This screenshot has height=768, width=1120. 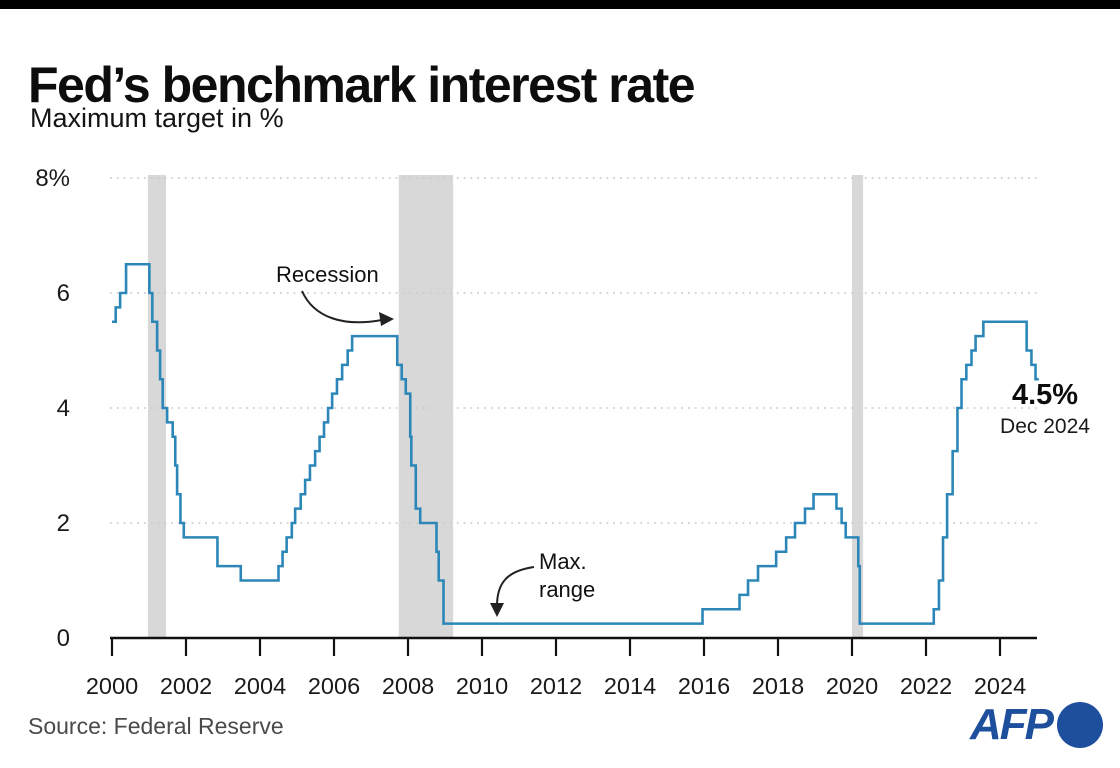 What do you see at coordinates (156, 726) in the screenshot?
I see `source-credit: Source: Federal Reserve` at bounding box center [156, 726].